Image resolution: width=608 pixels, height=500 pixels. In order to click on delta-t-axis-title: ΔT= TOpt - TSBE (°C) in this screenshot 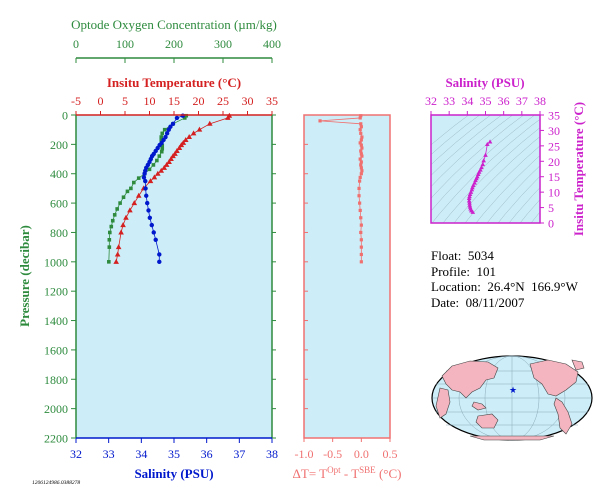, I will do `click(347, 473)`.